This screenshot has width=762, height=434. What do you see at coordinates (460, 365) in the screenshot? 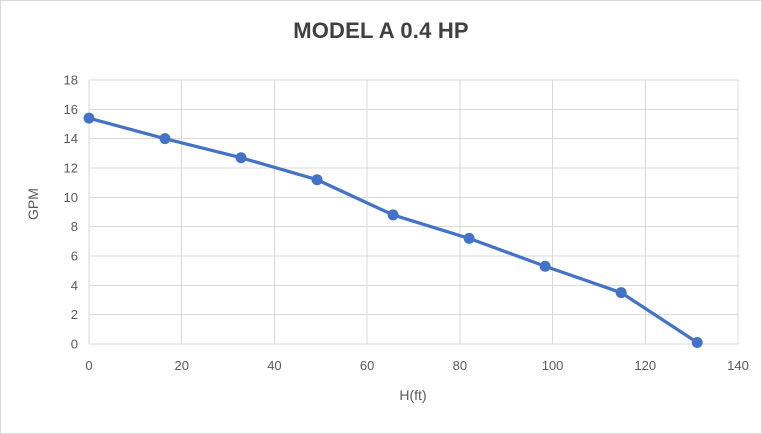
I see `x-tick-label: 80` at bounding box center [460, 365].